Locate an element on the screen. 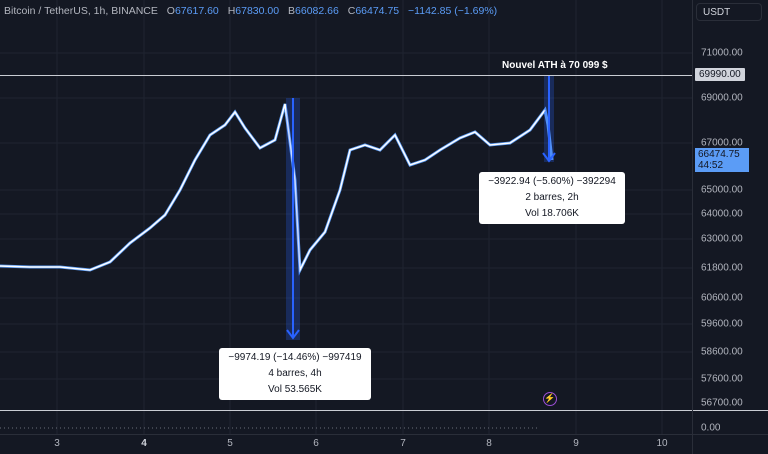  symbol-name: Bitcoin / TetherUS, 1h, BINANCE is located at coordinates (81, 11).